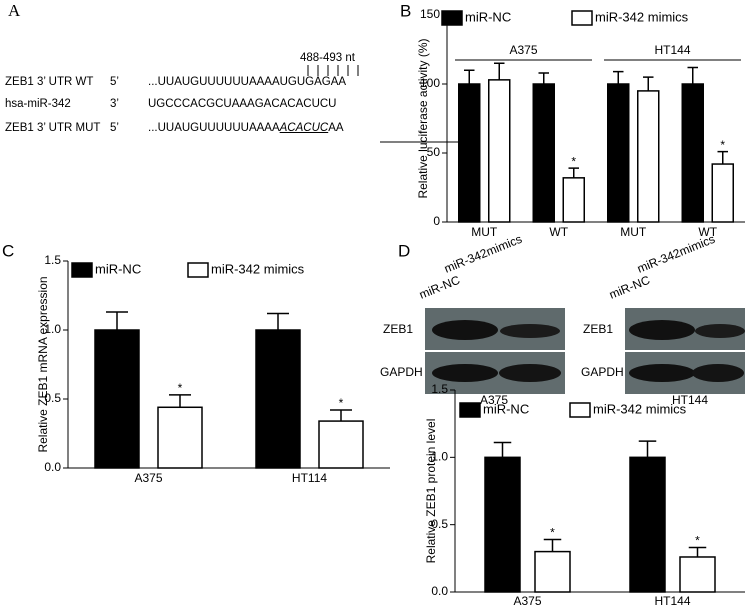 Image resolution: width=750 pixels, height=609 pixels. Describe the element at coordinates (430, 83) in the screenshot. I see `y-tick-label: 100` at that location.